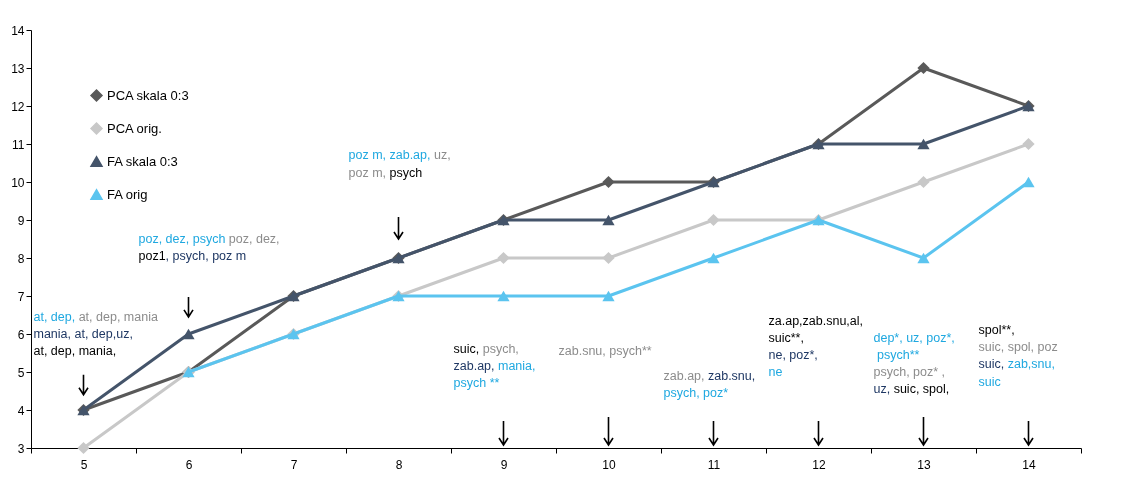  Describe the element at coordinates (148, 95) in the screenshot. I see `legend-label: PCA skala 0:3` at that location.